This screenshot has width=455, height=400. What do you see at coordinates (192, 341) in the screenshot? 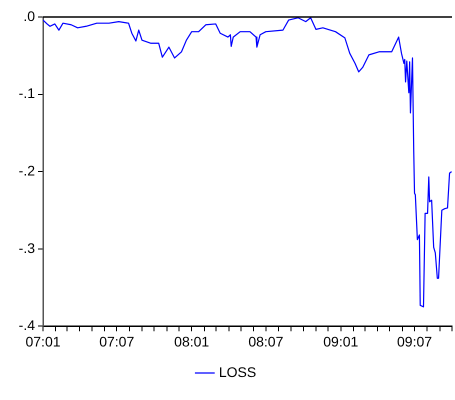
I see `x-tick-label: 08:01` at bounding box center [192, 341].